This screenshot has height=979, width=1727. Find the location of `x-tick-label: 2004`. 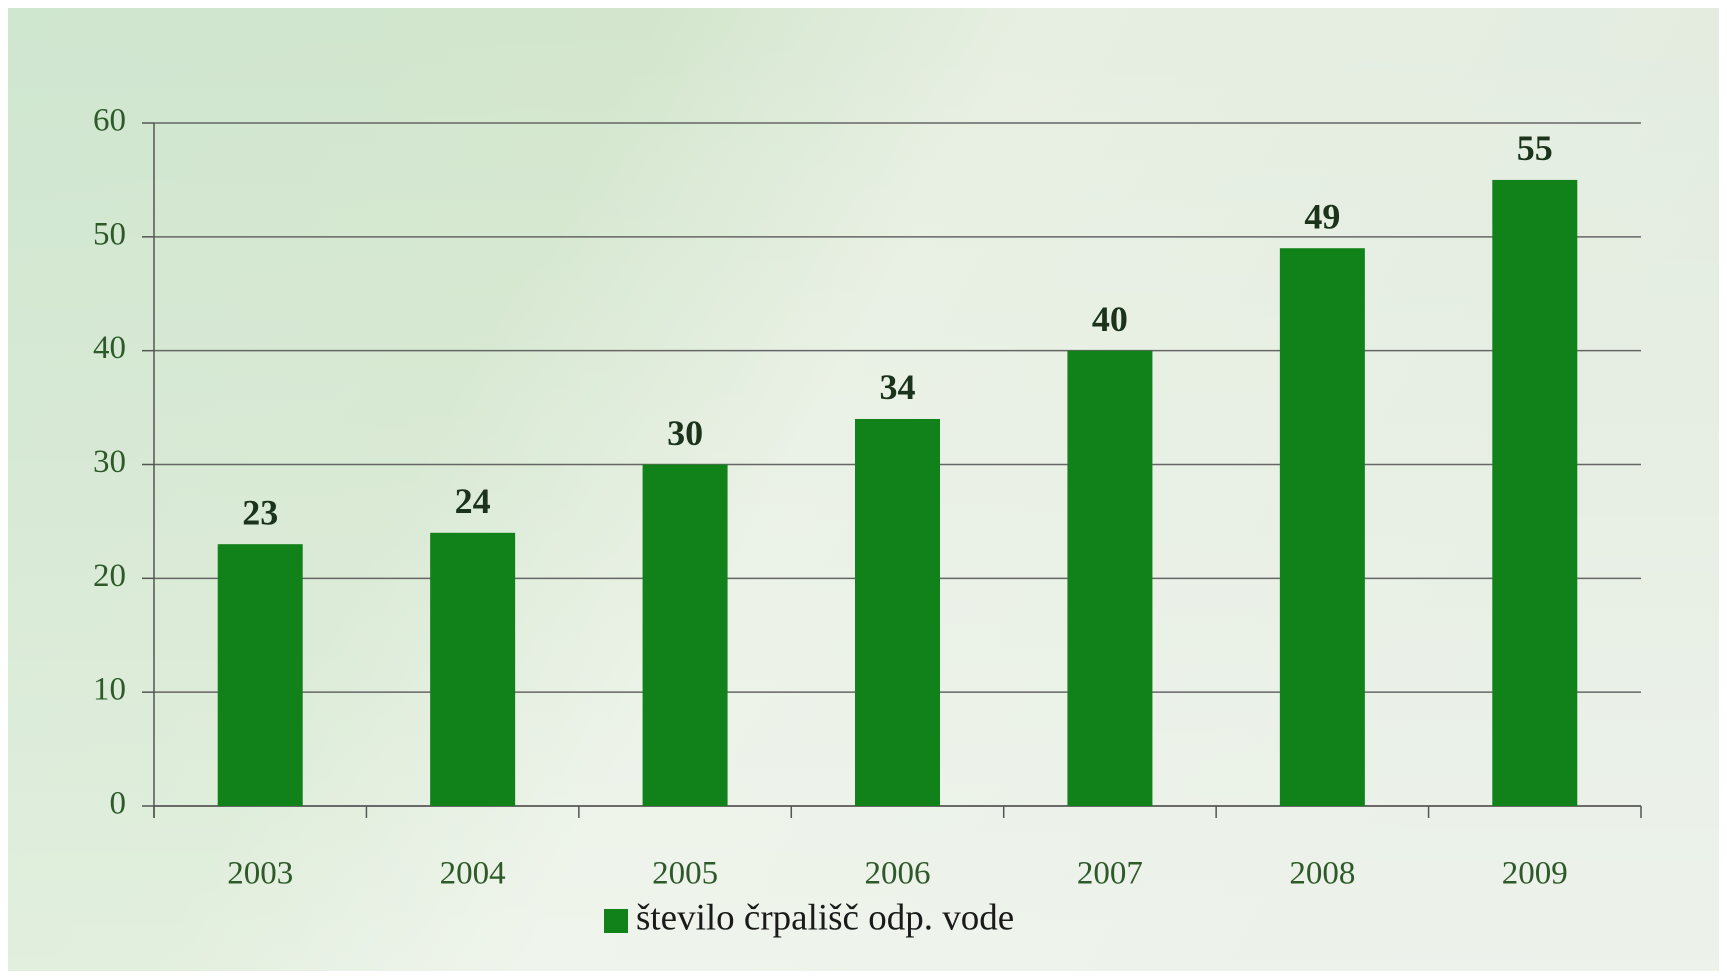

x-tick-label: 2004 is located at coordinates (473, 874).